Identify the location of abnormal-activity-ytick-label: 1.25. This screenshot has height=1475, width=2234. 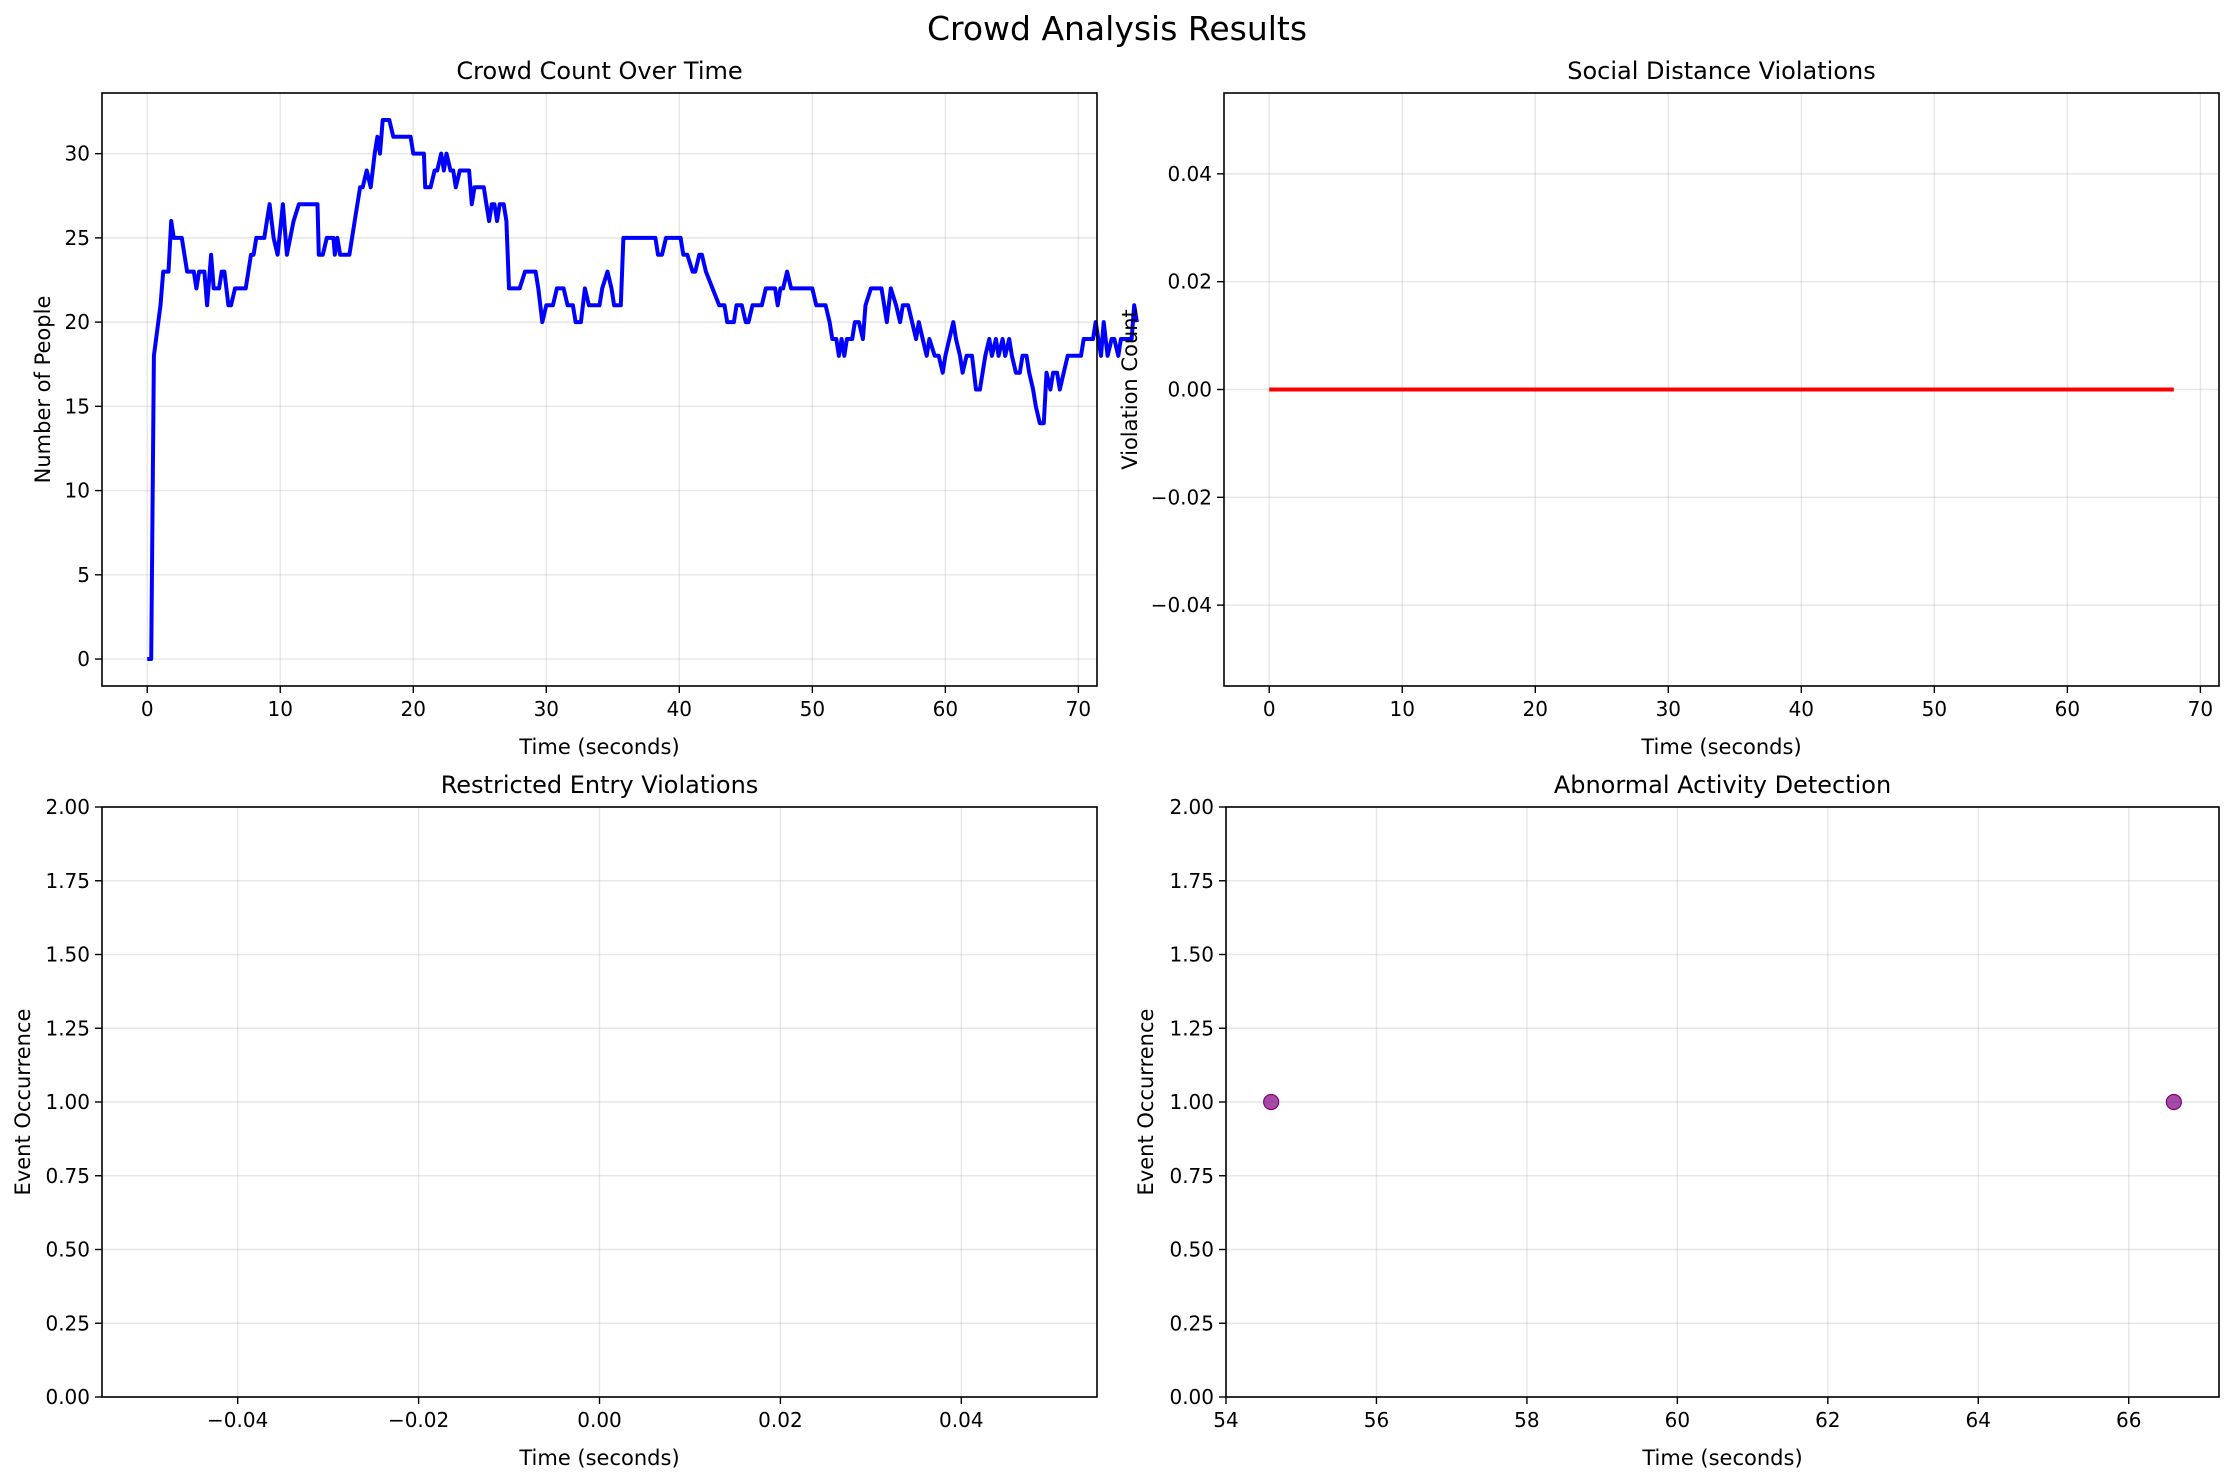
(1191, 1028).